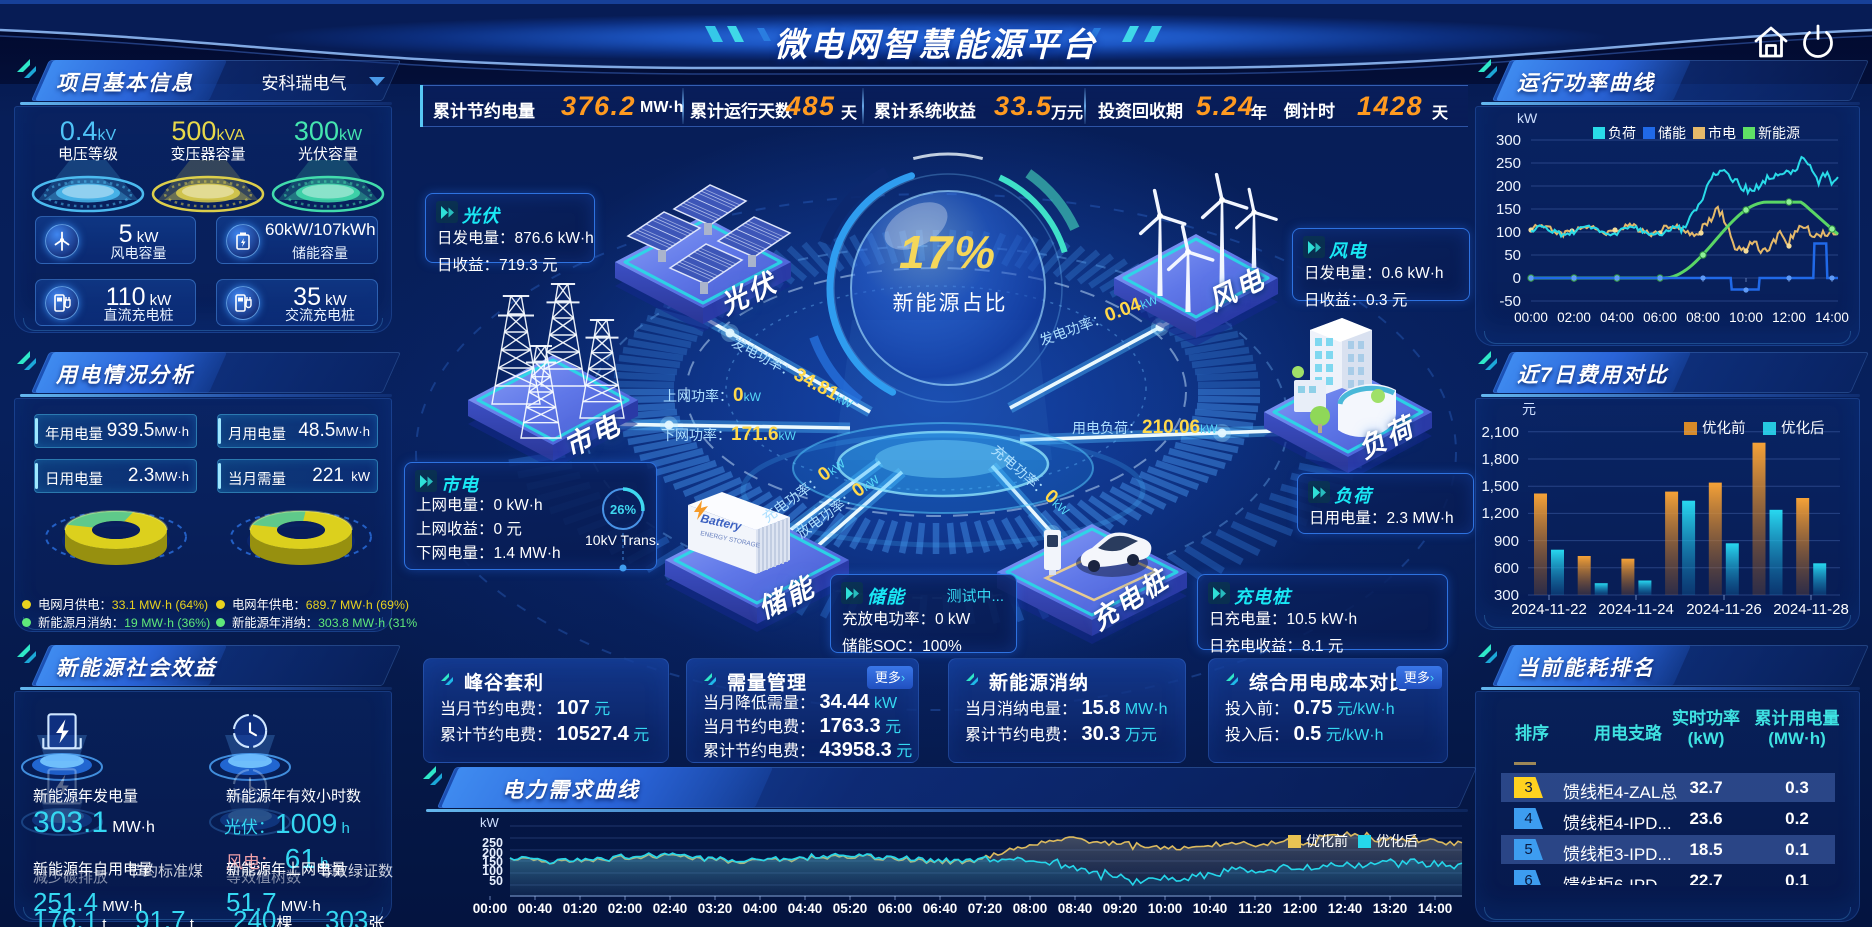 This screenshot has height=927, width=1872. I want to click on svg-text: 1,500, so click(1500, 486).